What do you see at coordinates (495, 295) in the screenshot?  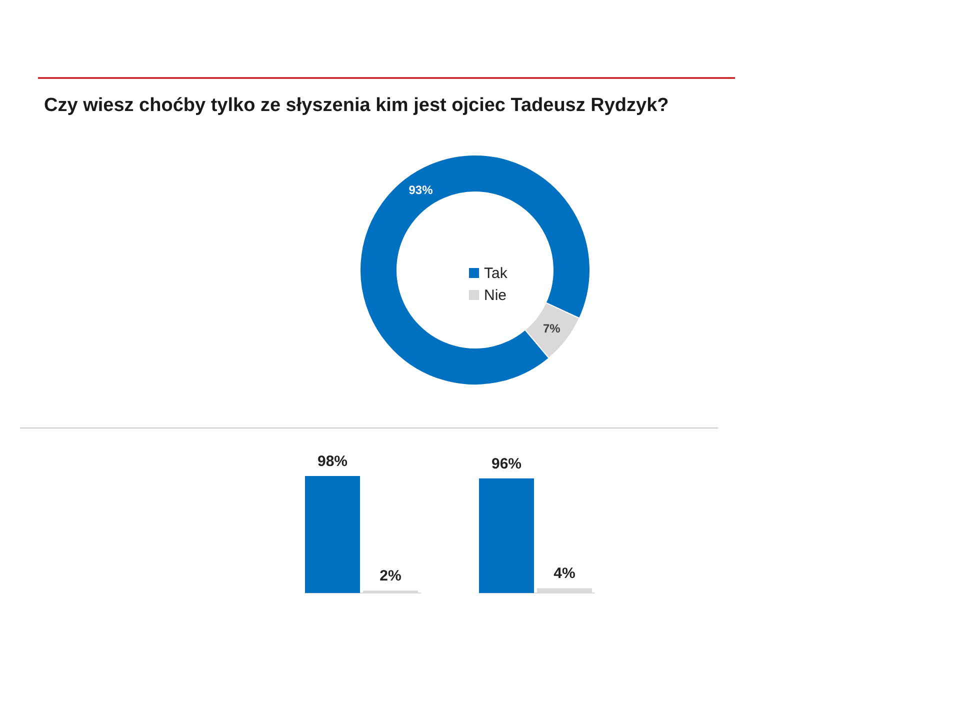 I see `legend-label: Nie` at bounding box center [495, 295].